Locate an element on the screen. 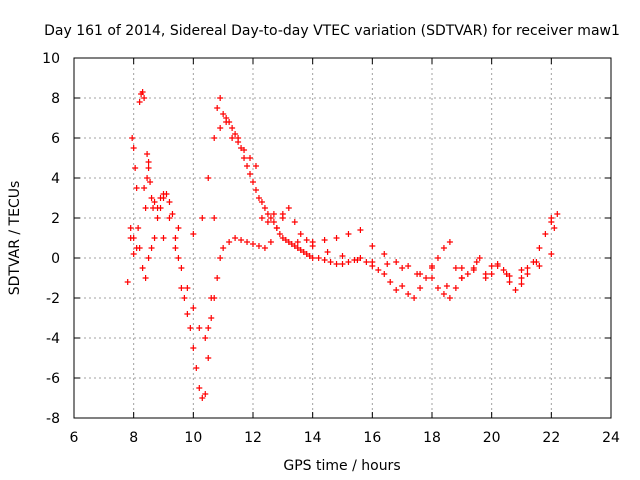 The image size is (640, 480). x-tick-label: 8 is located at coordinates (133, 438).